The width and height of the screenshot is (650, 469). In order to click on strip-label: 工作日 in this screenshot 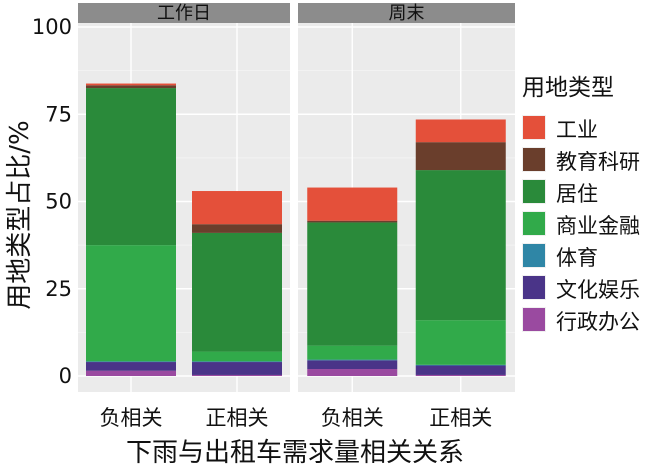, I will do `click(184, 13)`.